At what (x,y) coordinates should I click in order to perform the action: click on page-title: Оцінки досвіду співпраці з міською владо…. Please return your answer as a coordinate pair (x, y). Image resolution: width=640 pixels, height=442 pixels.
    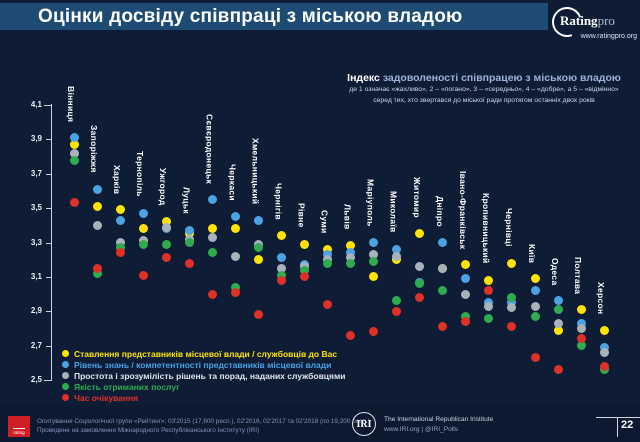
    Looking at the image, I should click on (250, 16).